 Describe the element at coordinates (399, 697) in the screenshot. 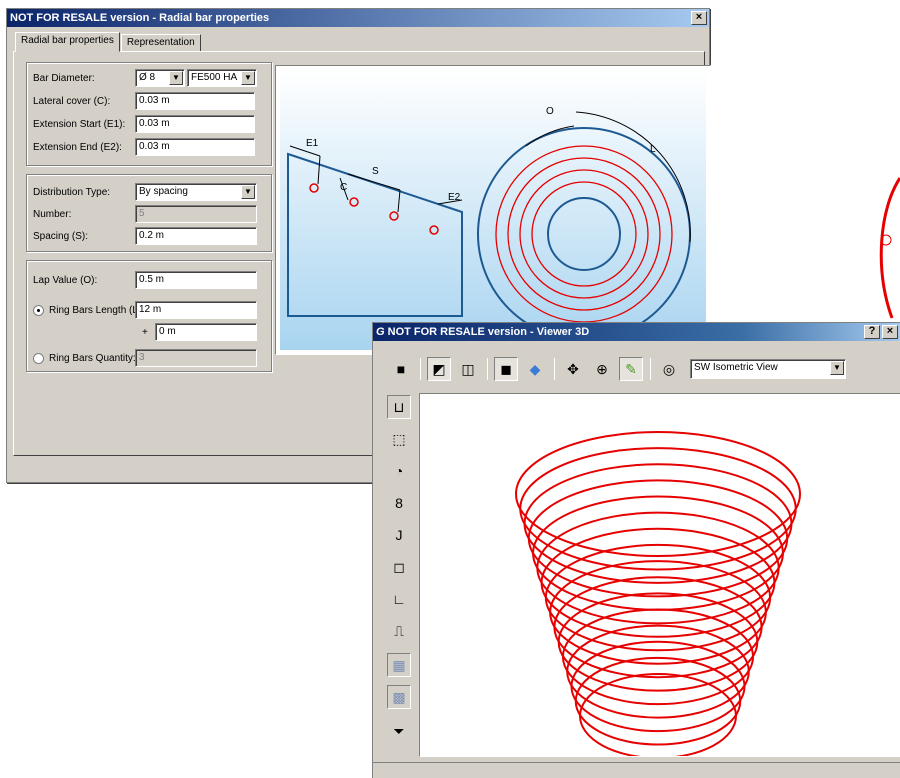

I see `mesh-3d-icon: ▩` at that location.